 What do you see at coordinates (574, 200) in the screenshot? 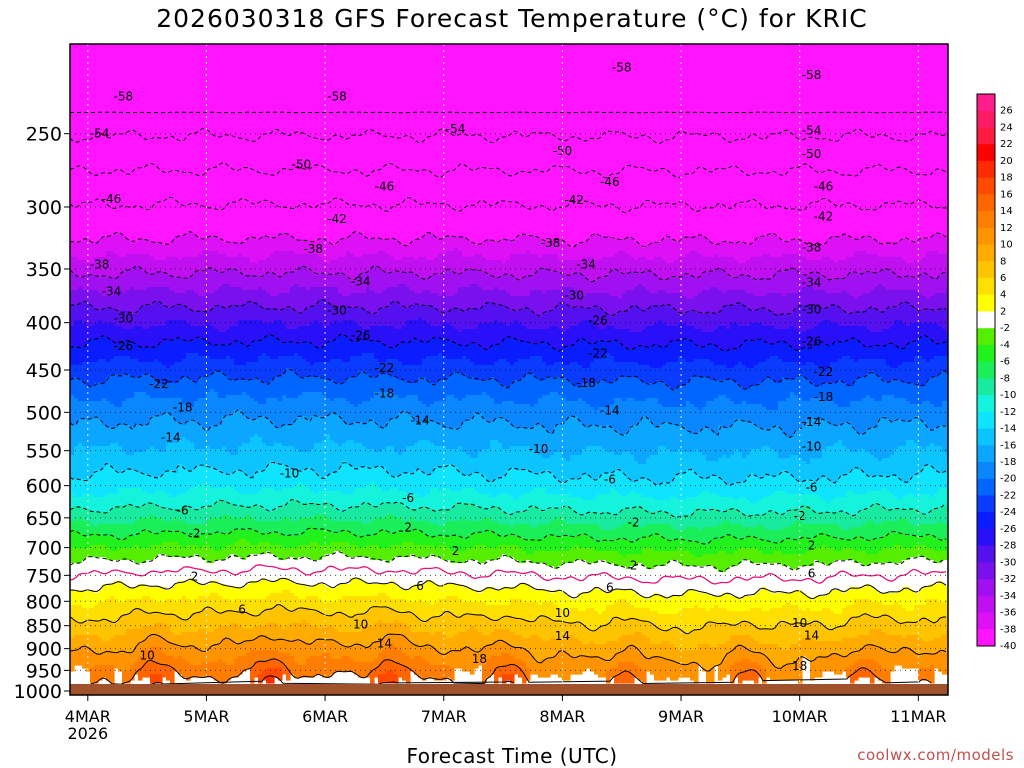
I see `contour-label: -42` at bounding box center [574, 200].